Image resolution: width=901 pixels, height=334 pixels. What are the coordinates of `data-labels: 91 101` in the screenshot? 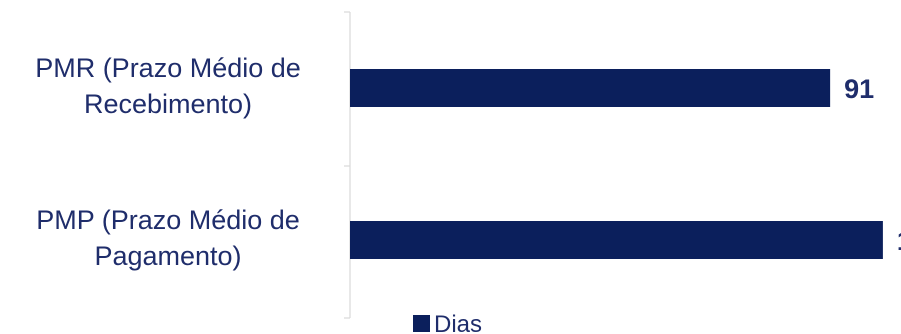 It's located at (872, 165).